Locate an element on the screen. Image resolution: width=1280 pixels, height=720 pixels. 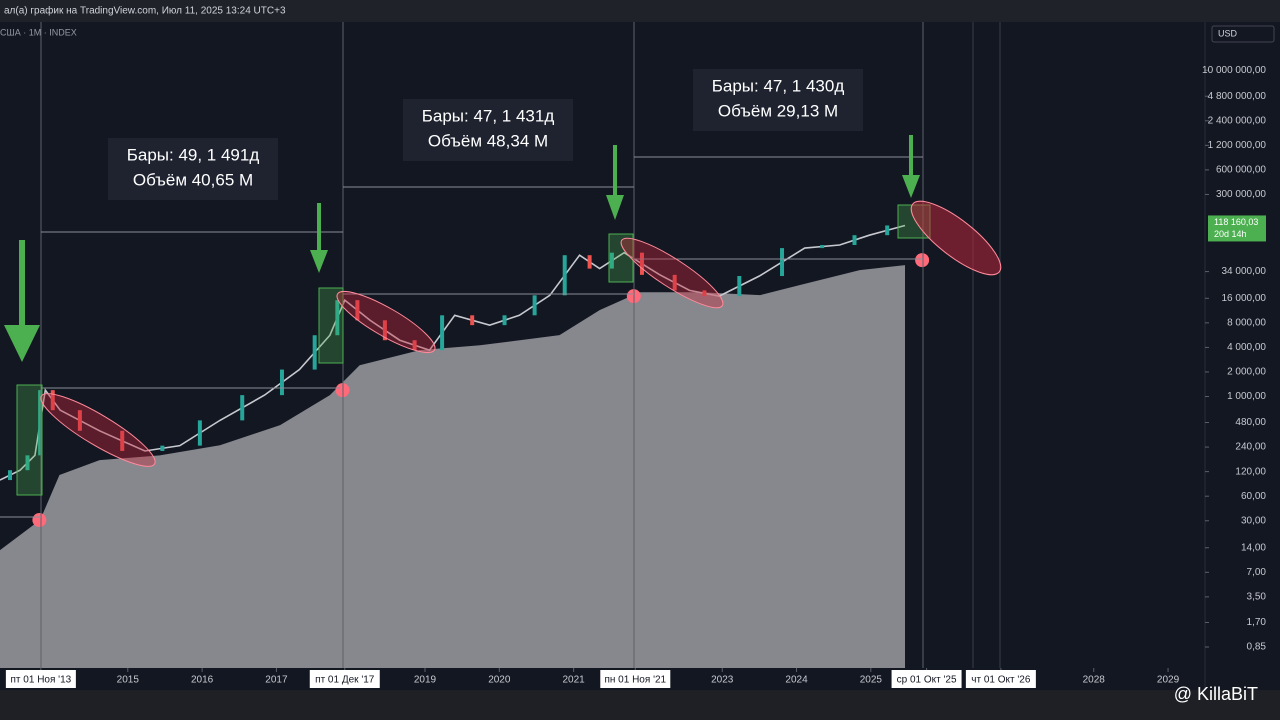
x-tick-label: пт 01 Дек '17 is located at coordinates (345, 680).